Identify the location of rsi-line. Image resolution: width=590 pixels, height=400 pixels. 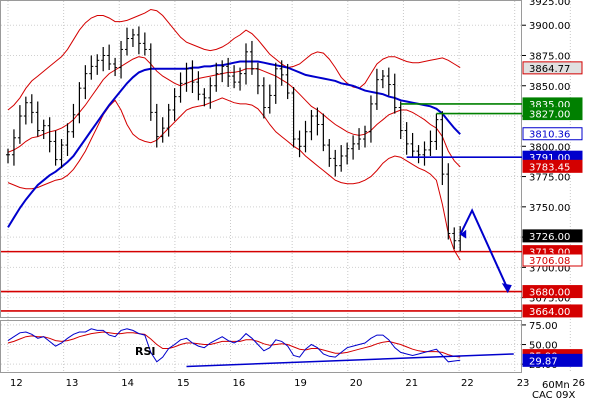
(234, 345).